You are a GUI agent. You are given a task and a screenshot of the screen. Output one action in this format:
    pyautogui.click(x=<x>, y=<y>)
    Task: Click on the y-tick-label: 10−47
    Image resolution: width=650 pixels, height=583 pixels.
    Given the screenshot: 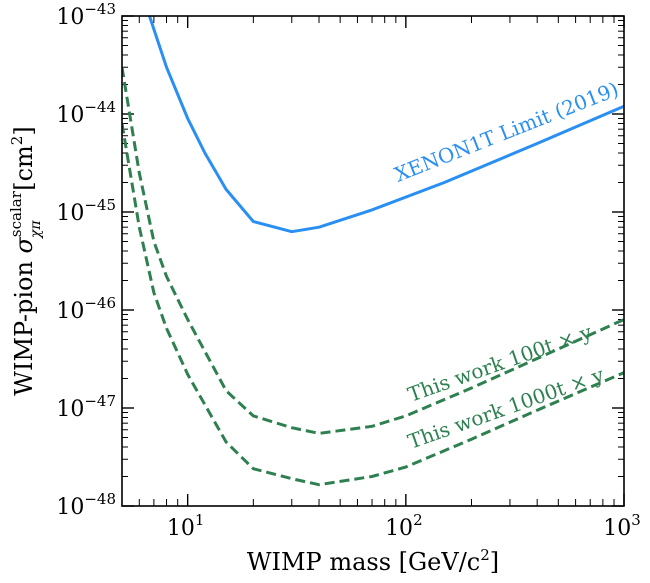 What is the action you would take?
    pyautogui.click(x=86, y=407)
    